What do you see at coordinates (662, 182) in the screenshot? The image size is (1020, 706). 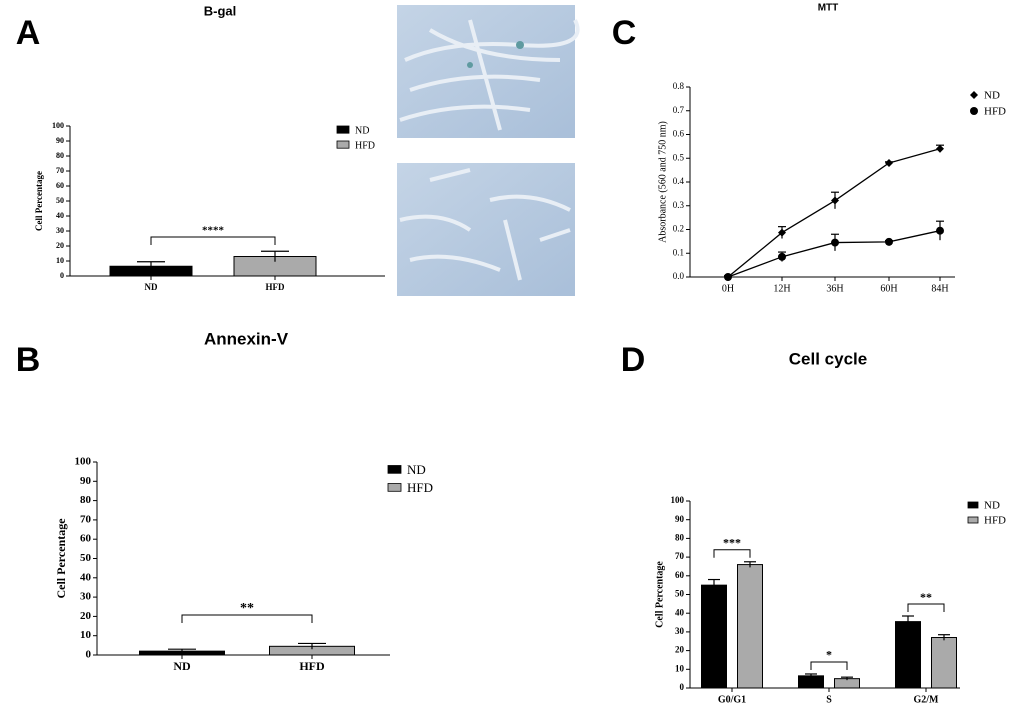 I see `y-axis-label: Absorbance (560 and 750 nm)` at bounding box center [662, 182].